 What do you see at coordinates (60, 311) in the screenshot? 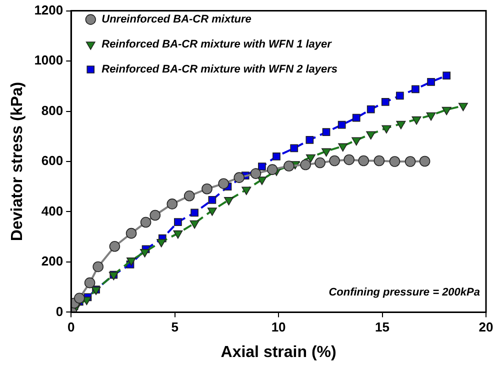
I see `y-tick-label: 0` at bounding box center [60, 311].